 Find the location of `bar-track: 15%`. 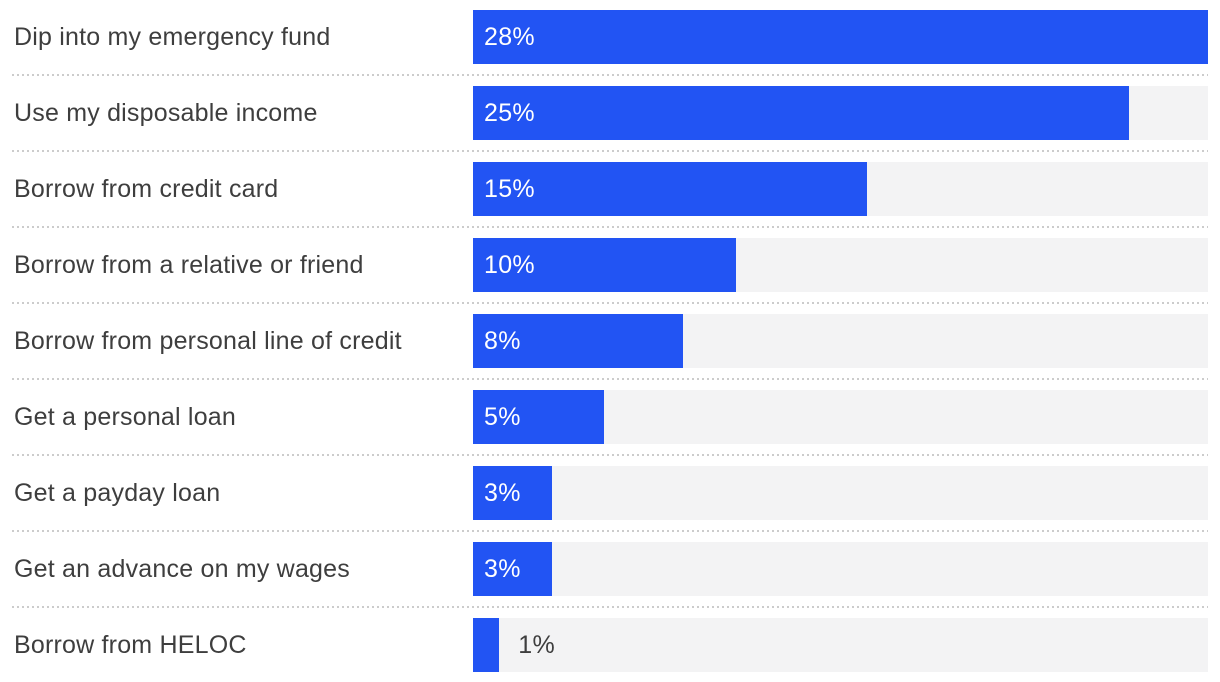

bar-track: 15% is located at coordinates (840, 189).